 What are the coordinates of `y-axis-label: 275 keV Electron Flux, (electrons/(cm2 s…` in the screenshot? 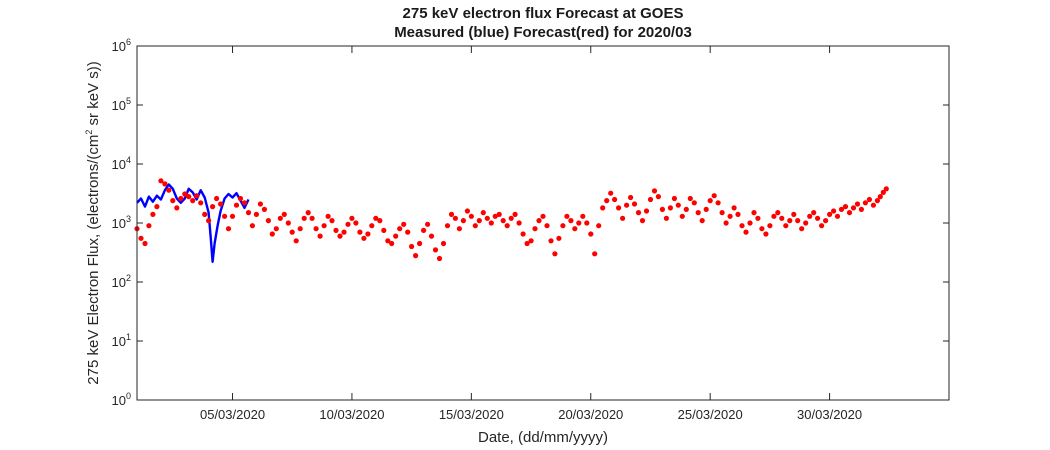 It's located at (93, 222).